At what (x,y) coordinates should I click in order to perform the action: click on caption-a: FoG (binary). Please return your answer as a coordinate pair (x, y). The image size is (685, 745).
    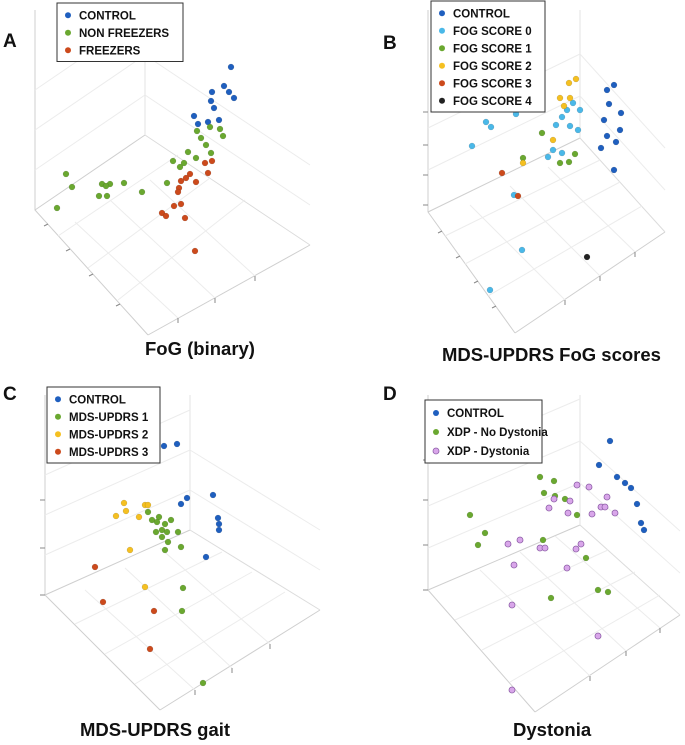
    Looking at the image, I should click on (200, 348).